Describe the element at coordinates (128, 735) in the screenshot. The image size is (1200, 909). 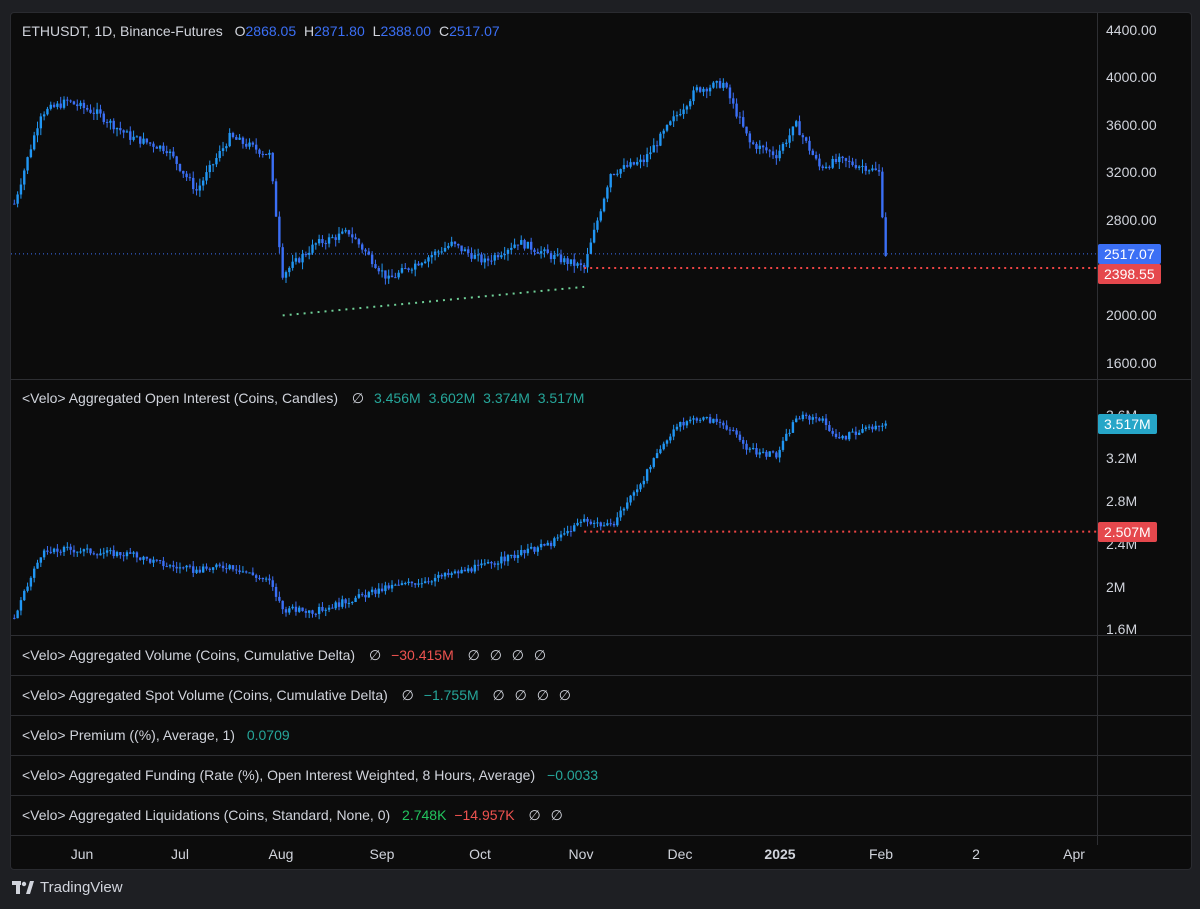
I see `indicator-title: <Velo> Premium ((%), Average, 1)` at that location.